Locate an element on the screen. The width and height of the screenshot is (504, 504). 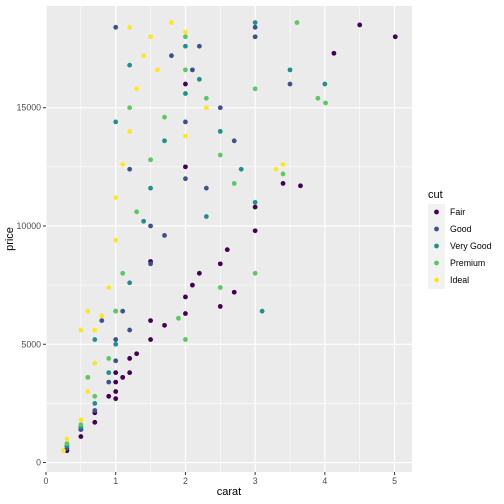
x-axis-title: carat is located at coordinates (229, 492).